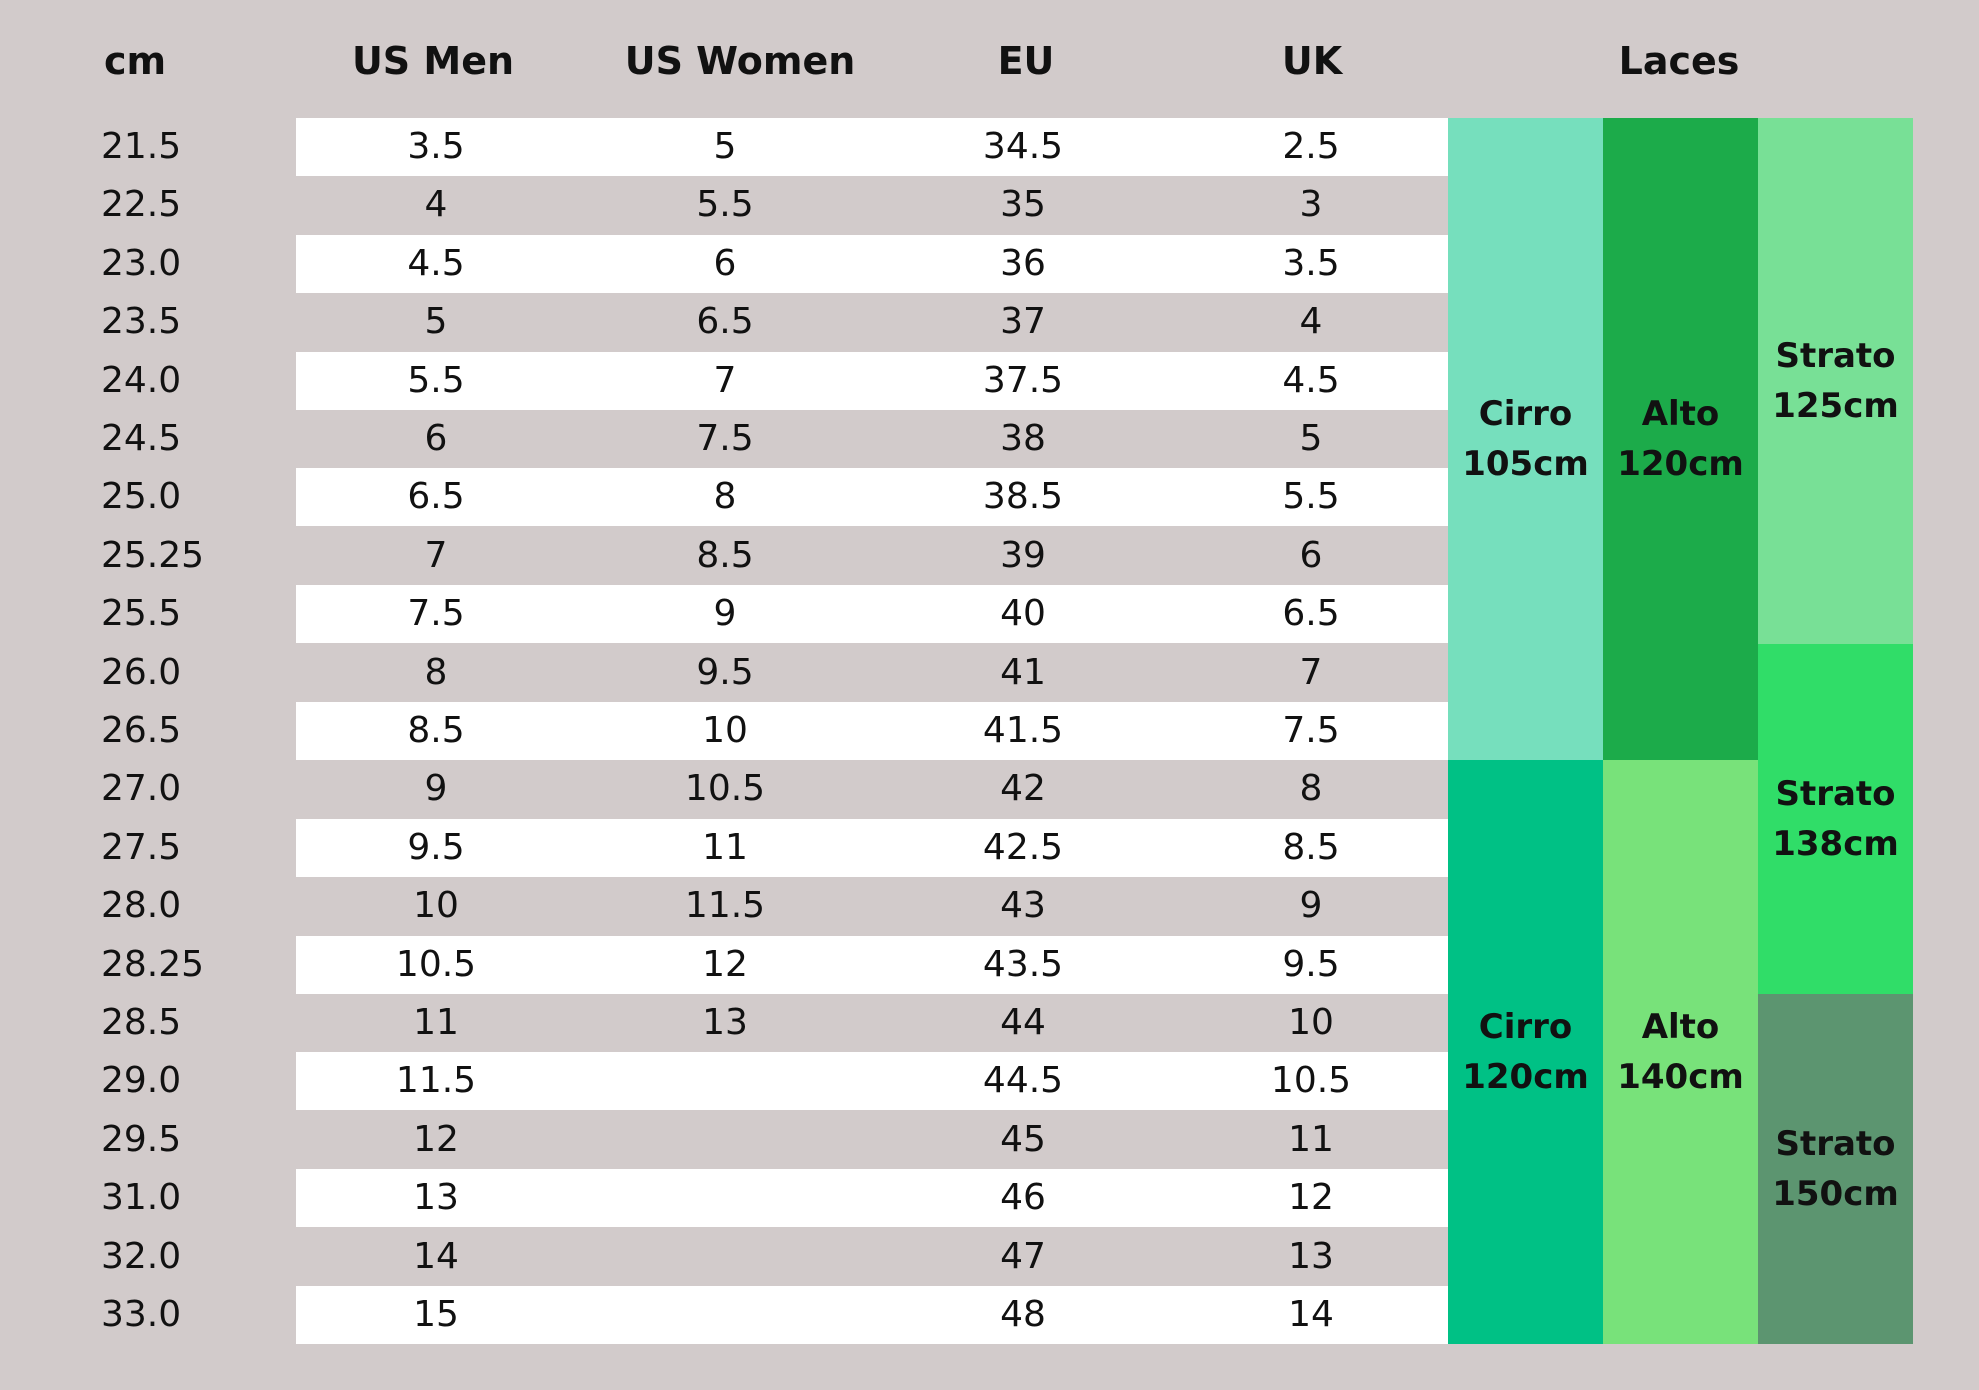  I want to click on cell-uk: 12, so click(1311, 1198).